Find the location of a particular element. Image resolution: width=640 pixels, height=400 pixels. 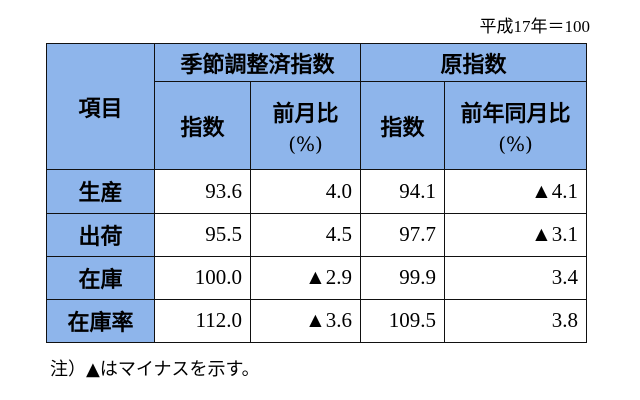

yoy-header-unit: (%) is located at coordinates (515, 143).